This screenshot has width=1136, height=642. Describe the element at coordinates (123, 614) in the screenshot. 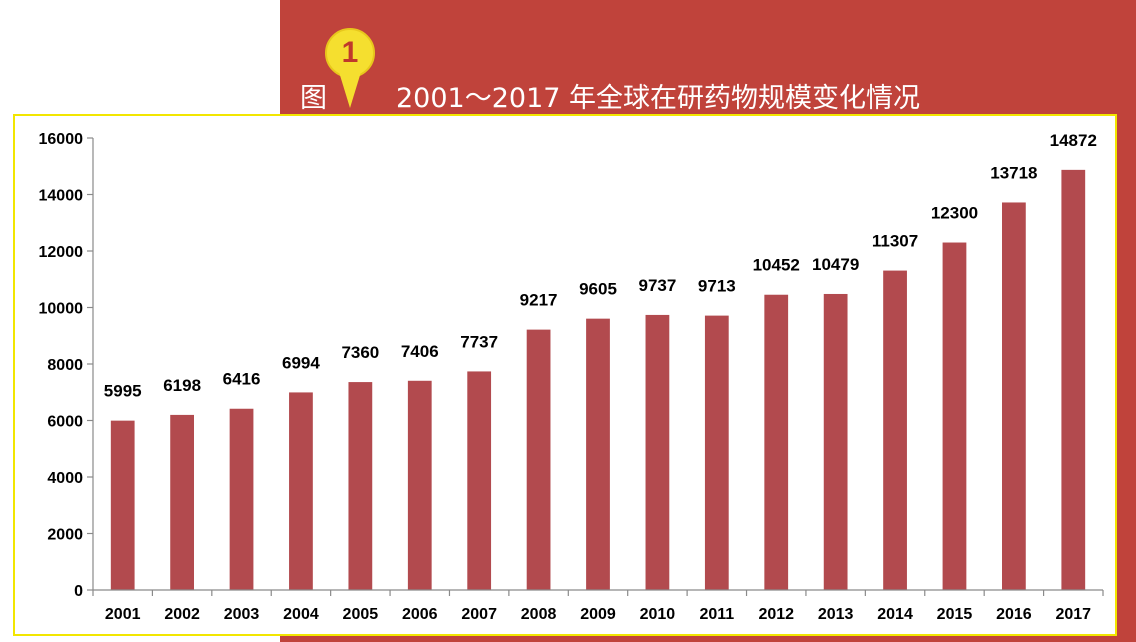

I see `x-tick-label: 2001` at that location.